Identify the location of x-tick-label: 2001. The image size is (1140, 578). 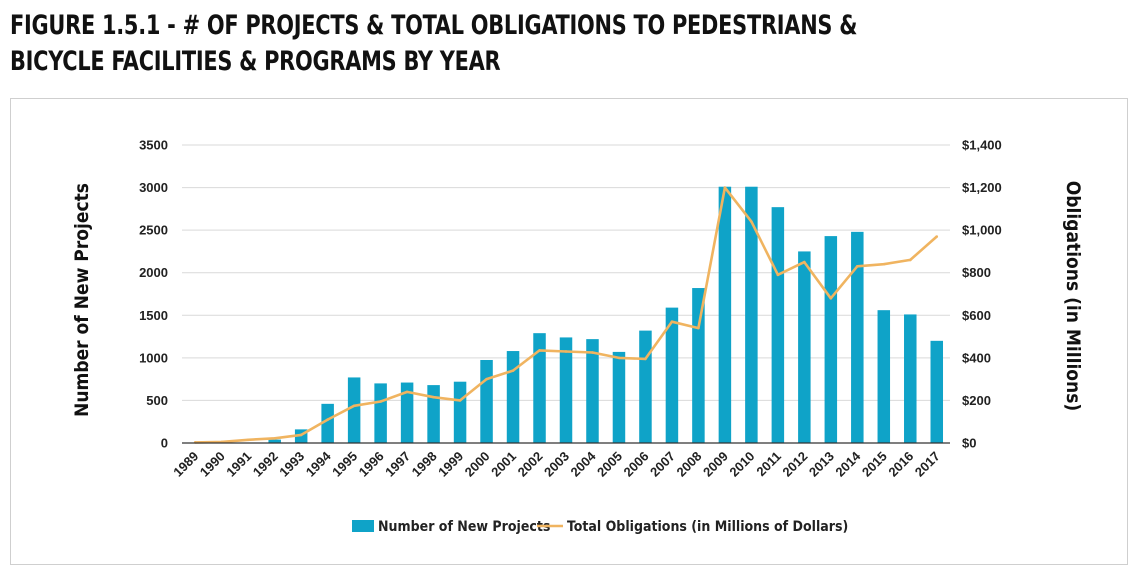
(503, 464).